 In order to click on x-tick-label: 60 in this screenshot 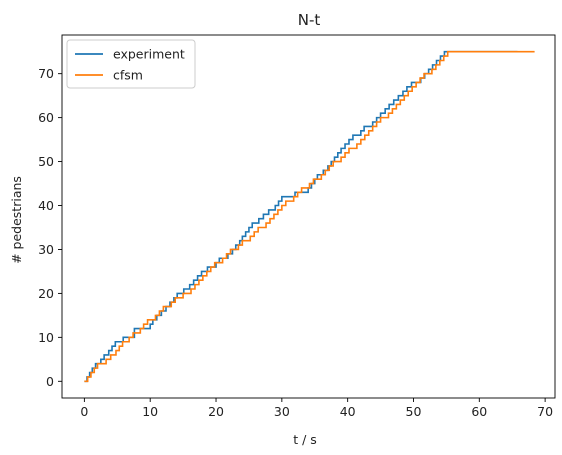, I will do `click(479, 411)`.